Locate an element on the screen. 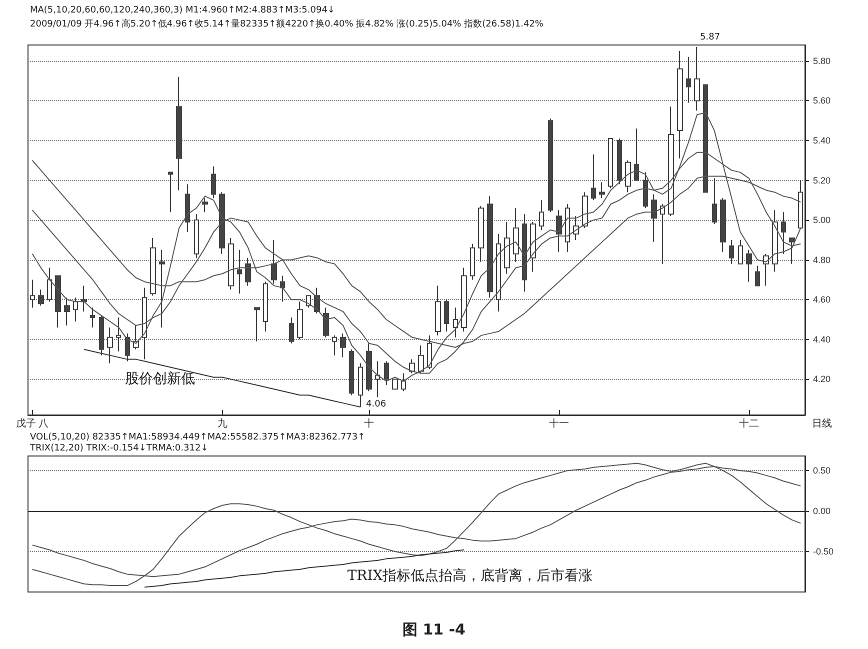  y-tick-label: 4.20 is located at coordinates (822, 379).